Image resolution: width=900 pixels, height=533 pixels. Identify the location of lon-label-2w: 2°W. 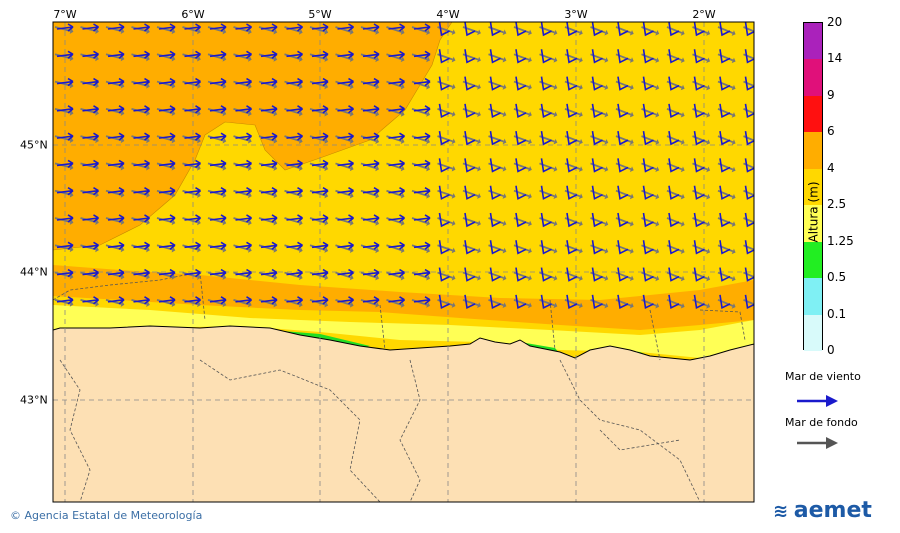
(704, 14).